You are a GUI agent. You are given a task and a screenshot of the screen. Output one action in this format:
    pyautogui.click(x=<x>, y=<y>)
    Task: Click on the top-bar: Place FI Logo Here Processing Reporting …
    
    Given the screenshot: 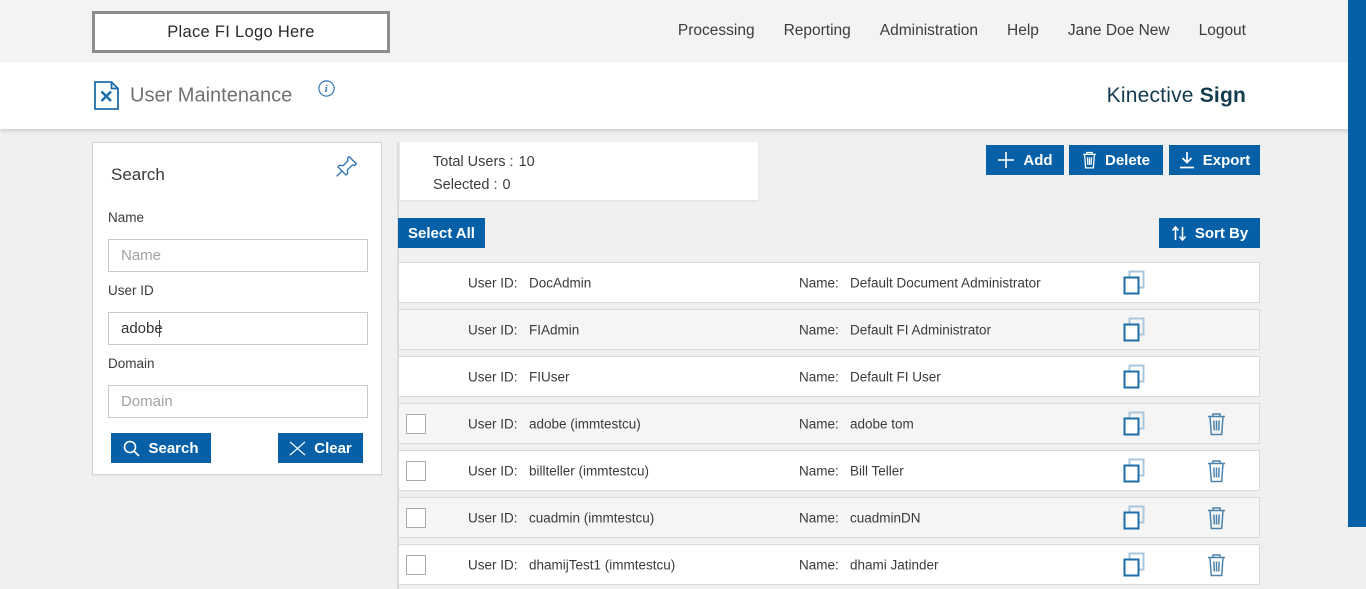 What is the action you would take?
    pyautogui.click(x=683, y=31)
    